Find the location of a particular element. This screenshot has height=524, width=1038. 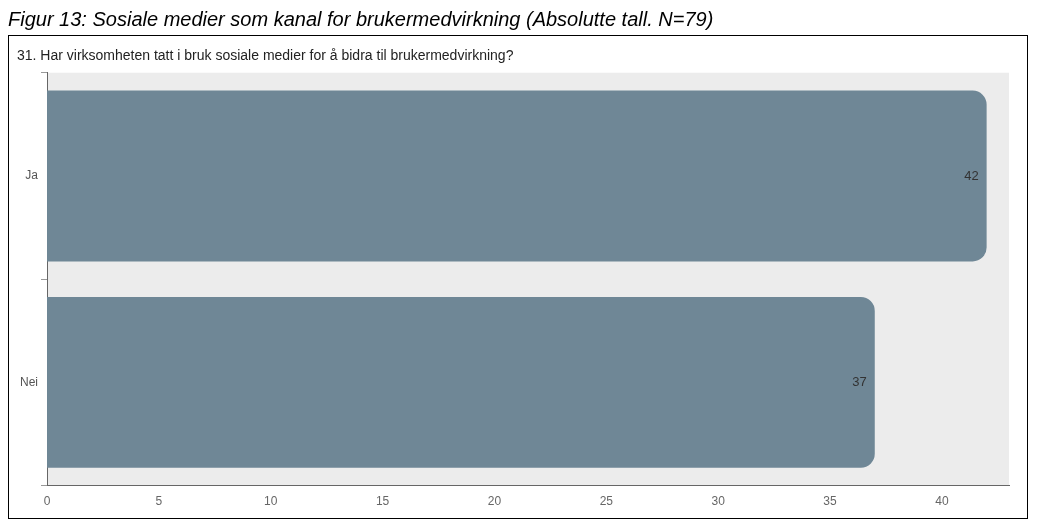

data-label: 42 is located at coordinates (971, 175).